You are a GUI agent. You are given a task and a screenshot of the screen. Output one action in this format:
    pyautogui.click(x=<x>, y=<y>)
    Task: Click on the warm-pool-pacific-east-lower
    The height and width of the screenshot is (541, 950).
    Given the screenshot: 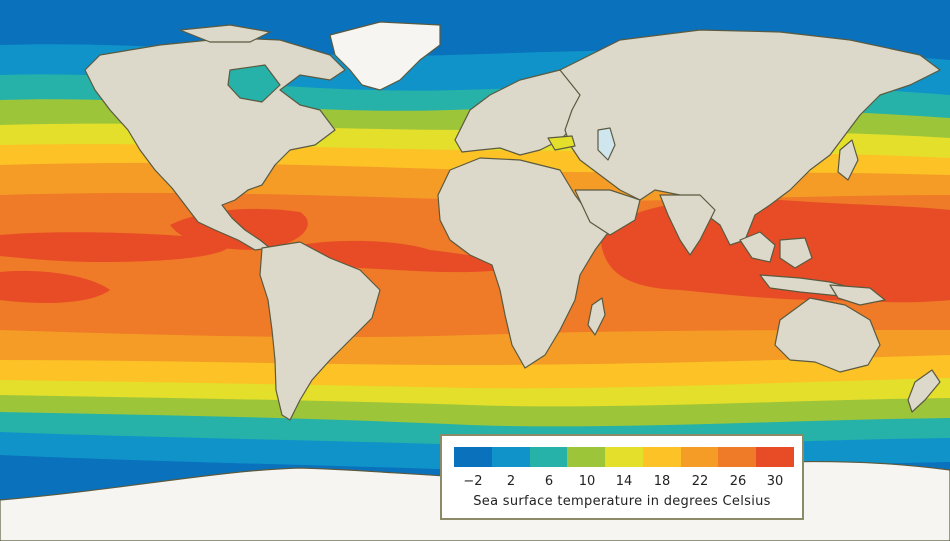 What is the action you would take?
    pyautogui.click(x=55, y=286)
    